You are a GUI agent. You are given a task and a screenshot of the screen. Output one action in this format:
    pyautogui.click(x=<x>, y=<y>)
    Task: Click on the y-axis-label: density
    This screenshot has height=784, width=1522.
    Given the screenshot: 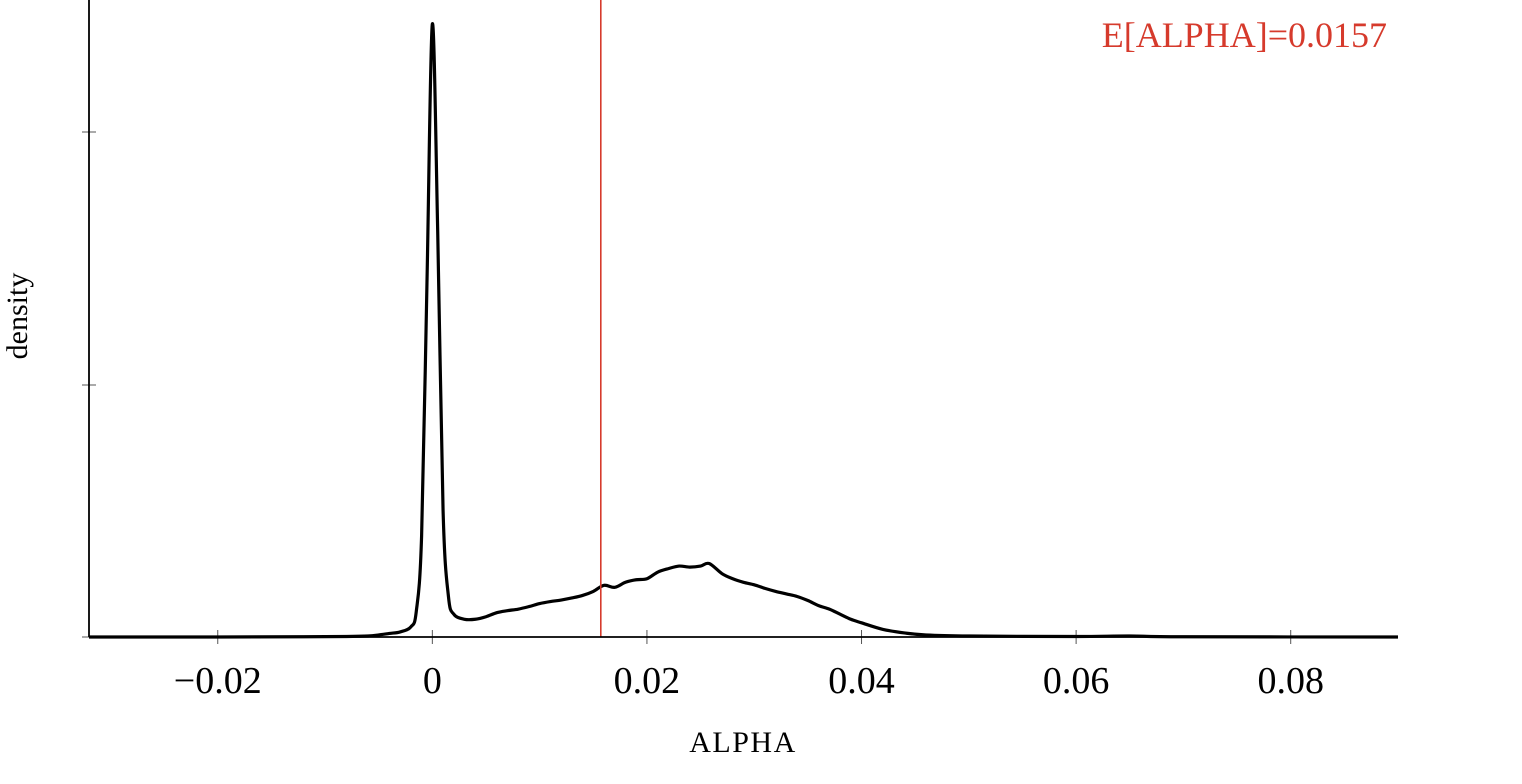 What is the action you would take?
    pyautogui.click(x=17, y=316)
    